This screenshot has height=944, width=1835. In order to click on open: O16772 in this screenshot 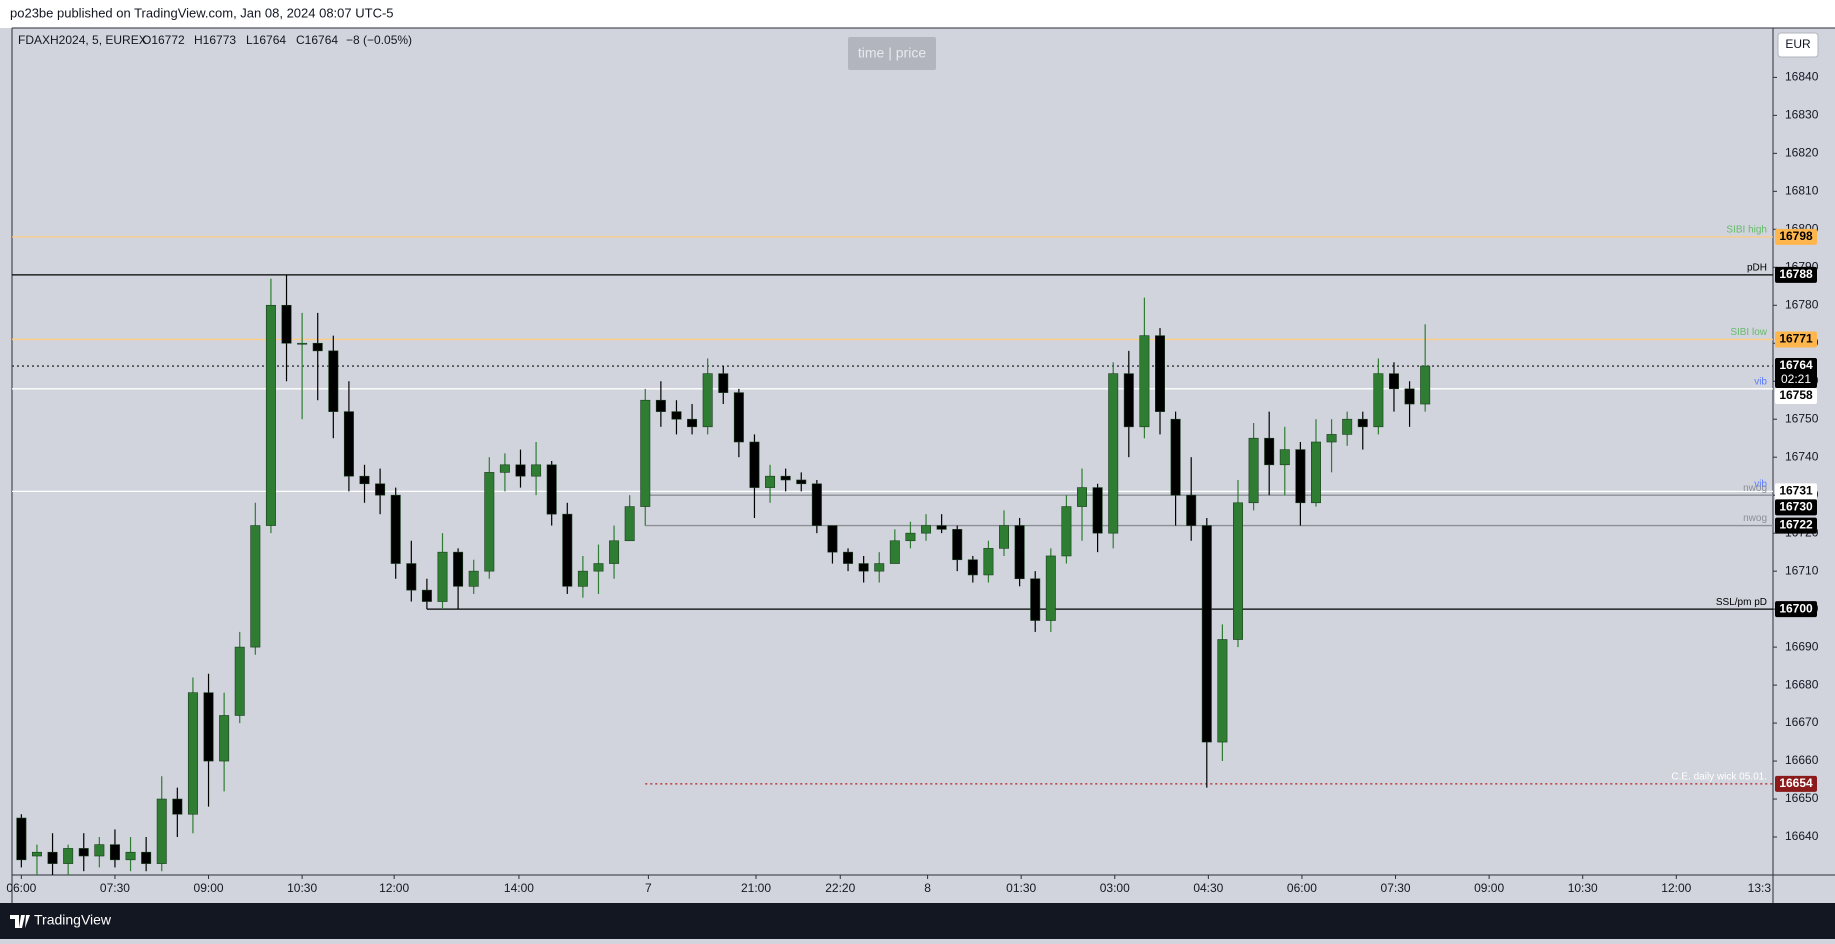, I will do `click(163, 40)`.